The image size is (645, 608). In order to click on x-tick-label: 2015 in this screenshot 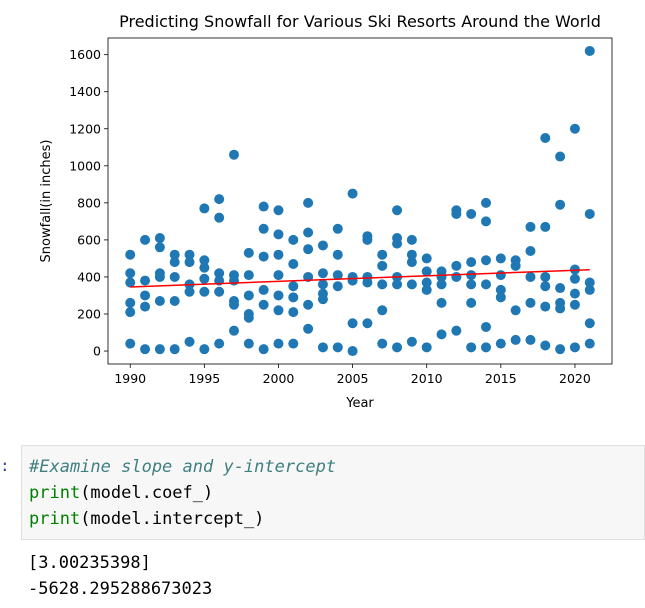, I will do `click(501, 378)`.